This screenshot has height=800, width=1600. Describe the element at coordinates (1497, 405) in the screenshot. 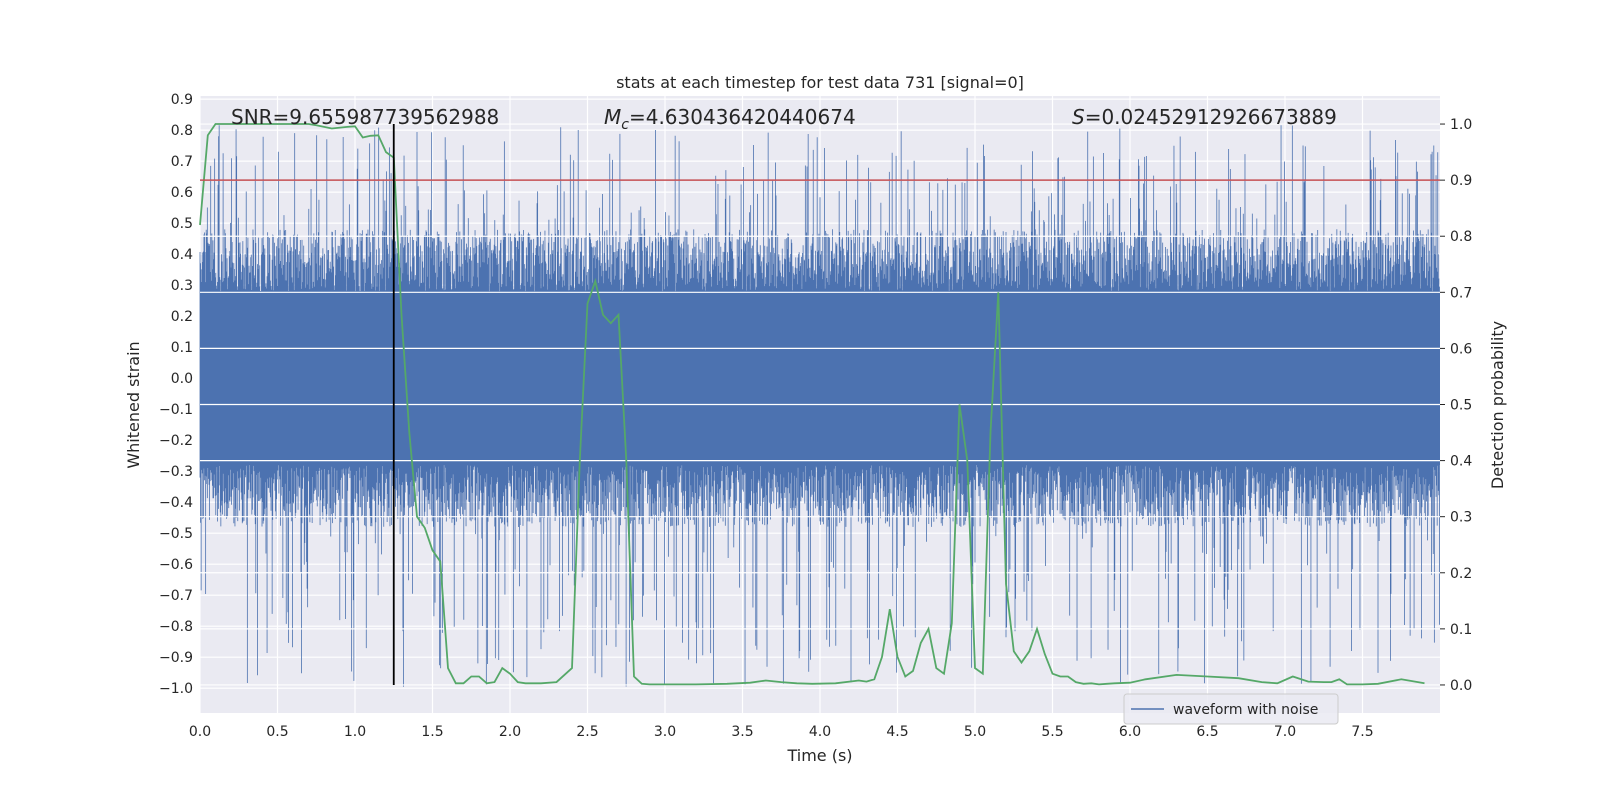

I see `right-axis-label: Detection probability` at that location.